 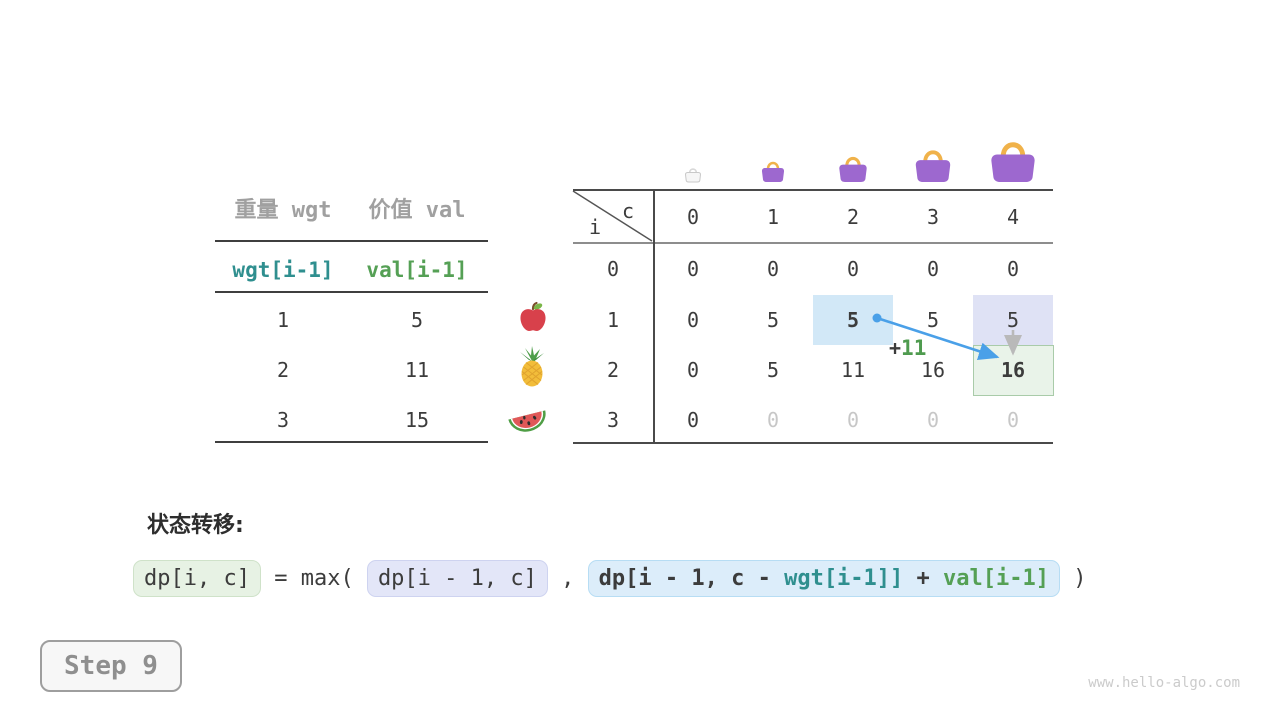 What do you see at coordinates (933, 166) in the screenshot?
I see `bag-icon-md` at bounding box center [933, 166].